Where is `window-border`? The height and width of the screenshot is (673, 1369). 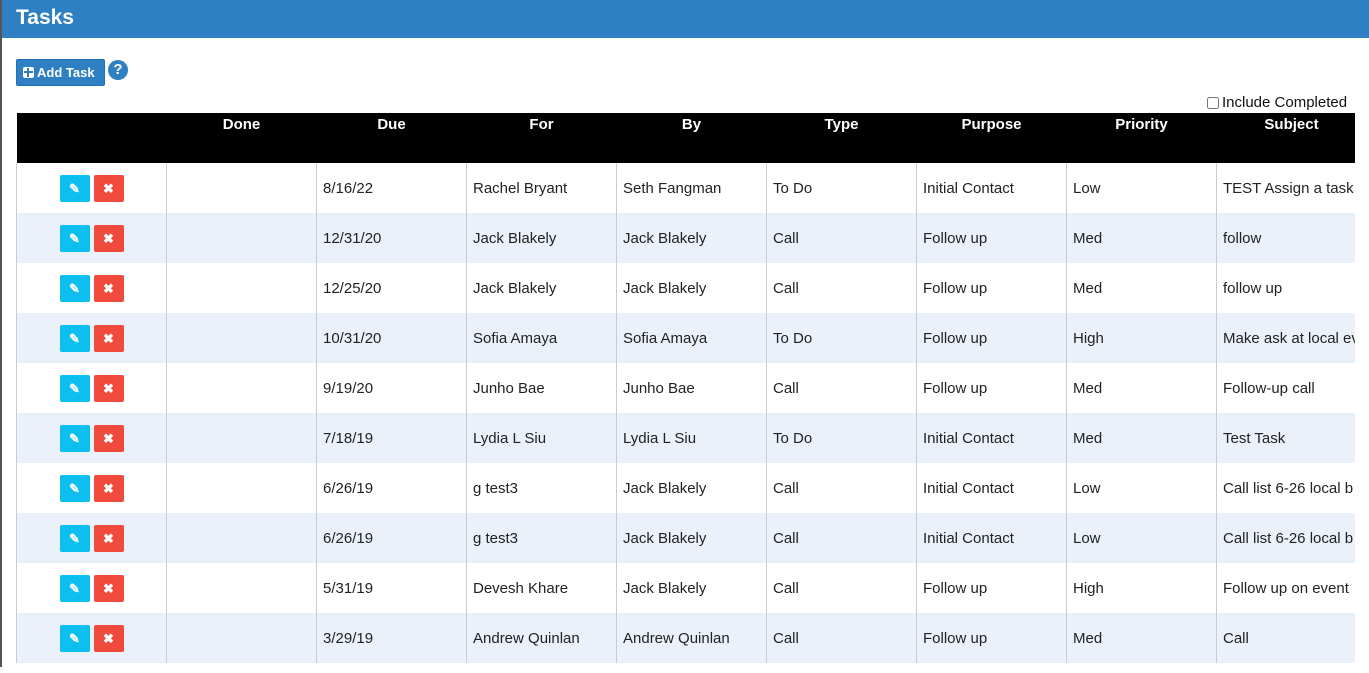
window-border is located at coordinates (1, 333).